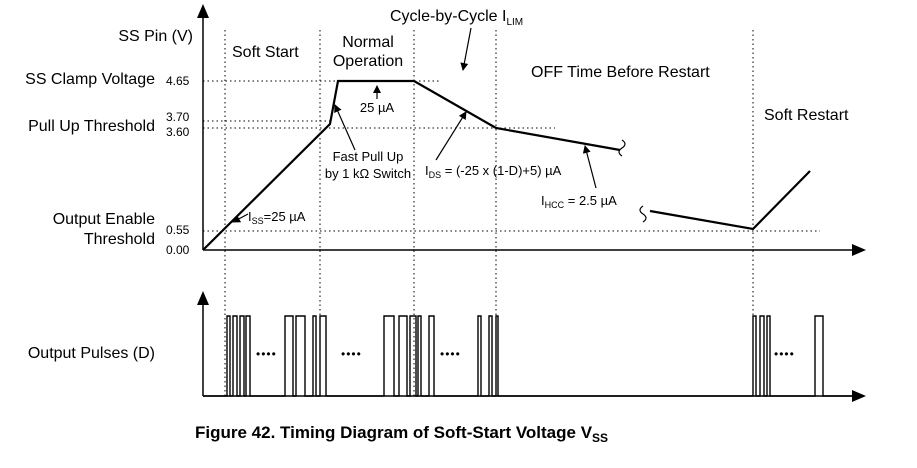 The image size is (917, 468). Describe the element at coordinates (91, 126) in the screenshot. I see `pullup-threshold-label: Pull Up Threshold` at that location.